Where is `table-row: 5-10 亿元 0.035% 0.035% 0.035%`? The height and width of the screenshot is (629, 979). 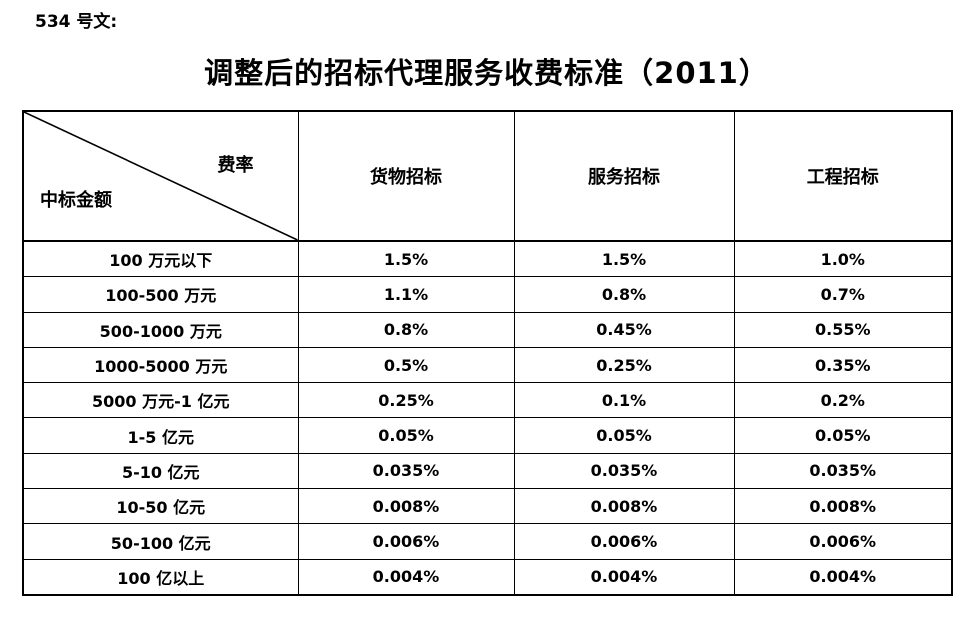
table-row: 5-10 亿元 0.035% 0.035% 0.035% is located at coordinates (487, 471).